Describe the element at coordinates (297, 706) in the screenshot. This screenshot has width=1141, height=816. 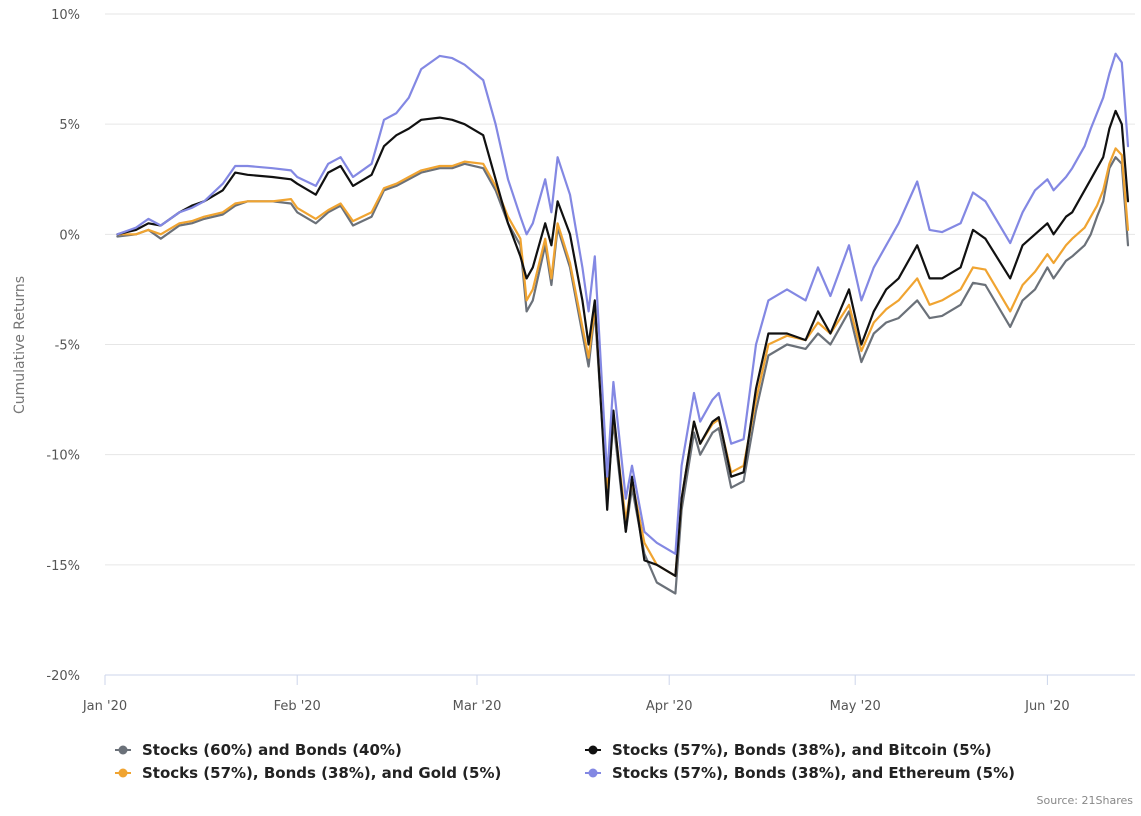
I see `x-tick-label: Feb '20` at that location.